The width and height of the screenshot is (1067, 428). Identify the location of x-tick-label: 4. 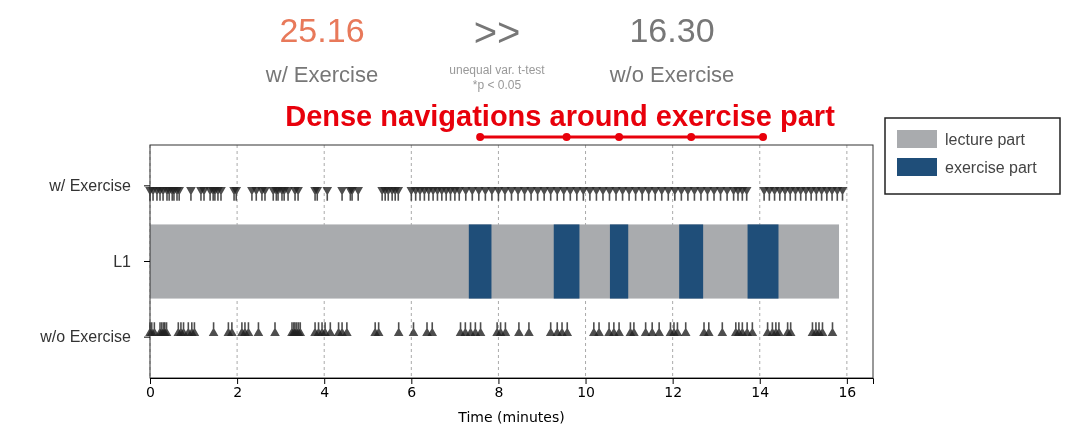
(325, 391).